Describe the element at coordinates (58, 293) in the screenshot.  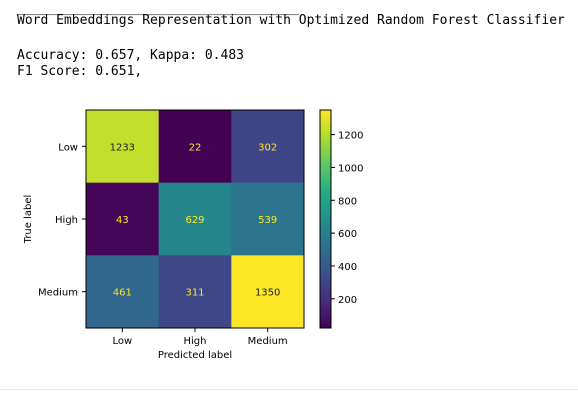
I see `y-tick-label: Medium` at that location.